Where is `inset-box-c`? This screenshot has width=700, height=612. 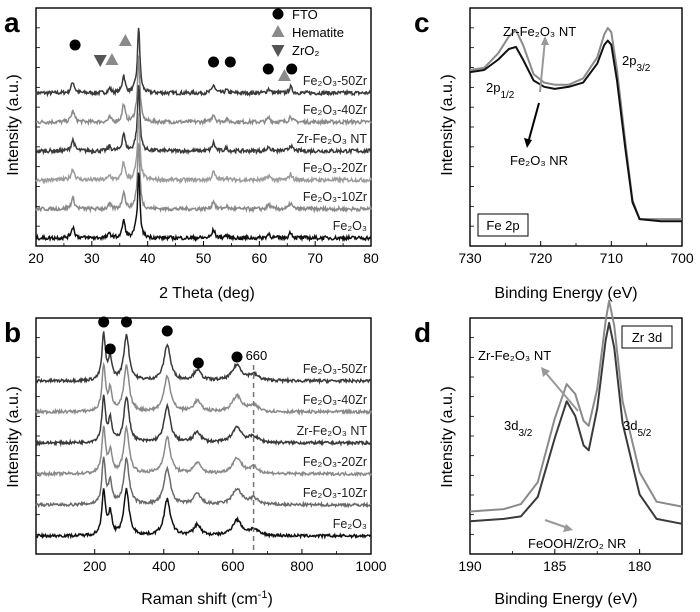 inset-box-c is located at coordinates (503, 225).